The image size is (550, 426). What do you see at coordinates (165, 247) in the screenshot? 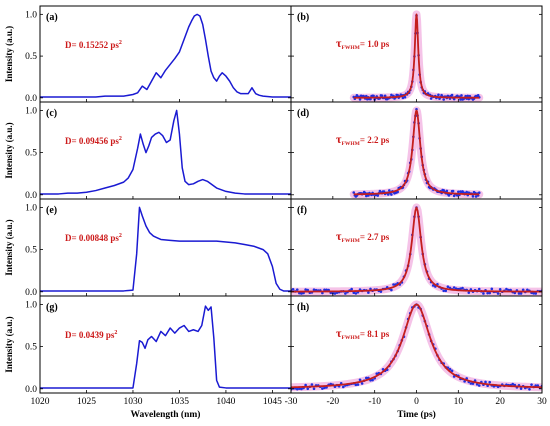
I see `axes-frame-e` at bounding box center [165, 247].